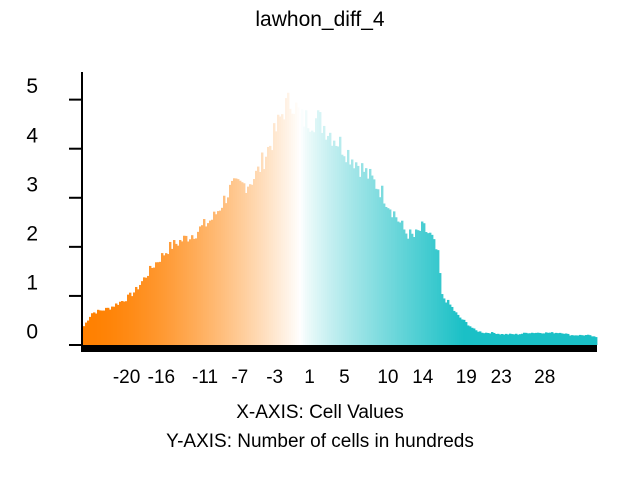 The image size is (640, 480). I want to click on y-tick-label: 1, so click(32, 282).